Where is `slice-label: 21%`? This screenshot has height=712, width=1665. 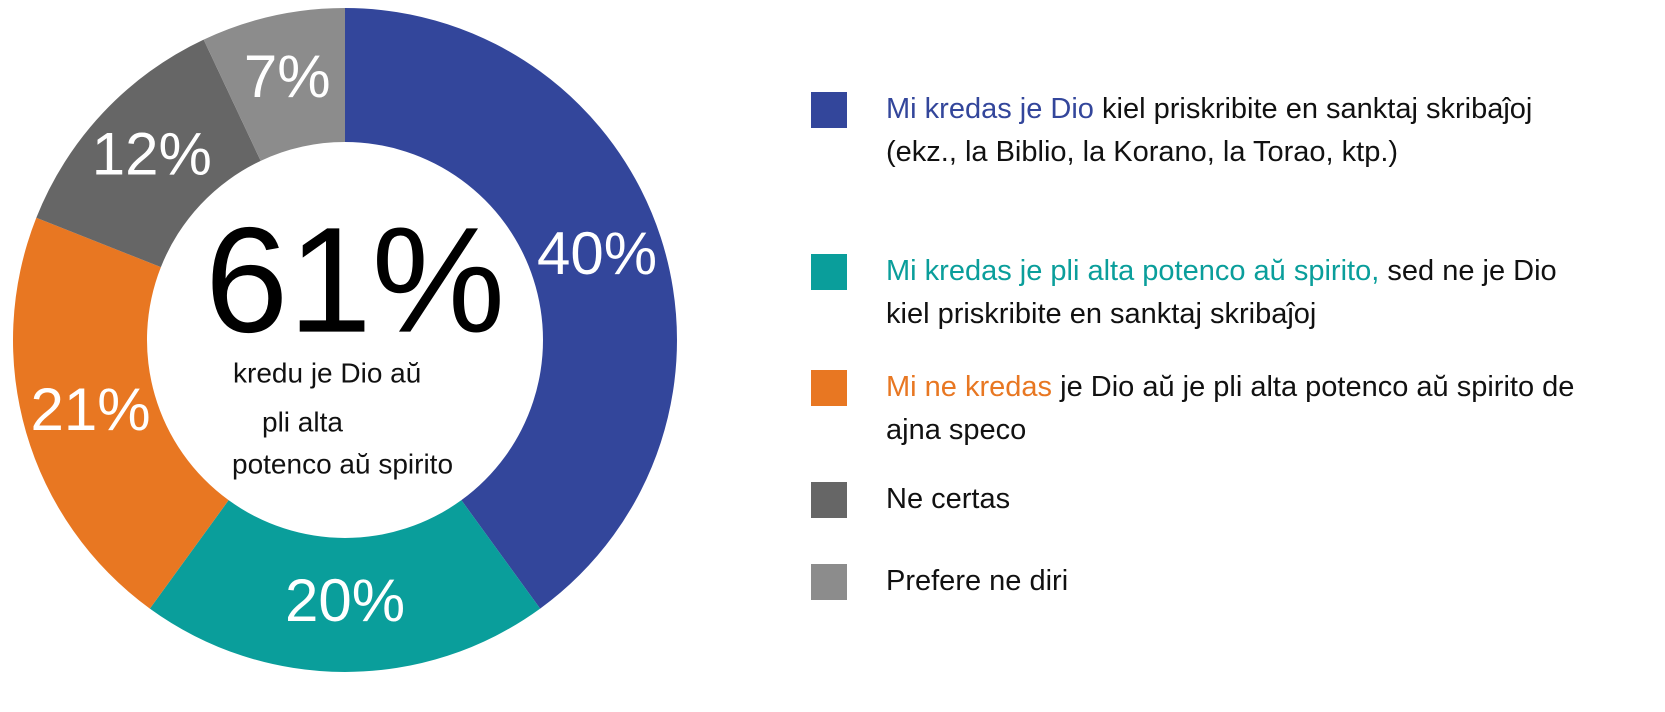 slice-label: 21% is located at coordinates (90, 409).